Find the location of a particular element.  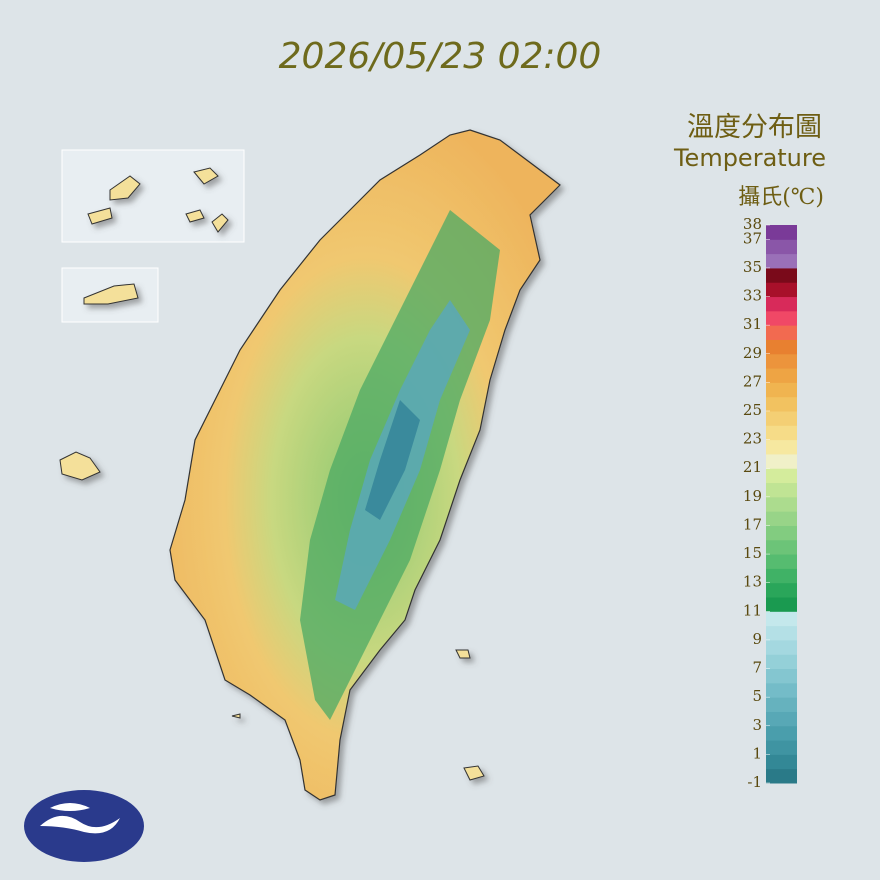

legend-tick-label: 5 is located at coordinates (757, 696).